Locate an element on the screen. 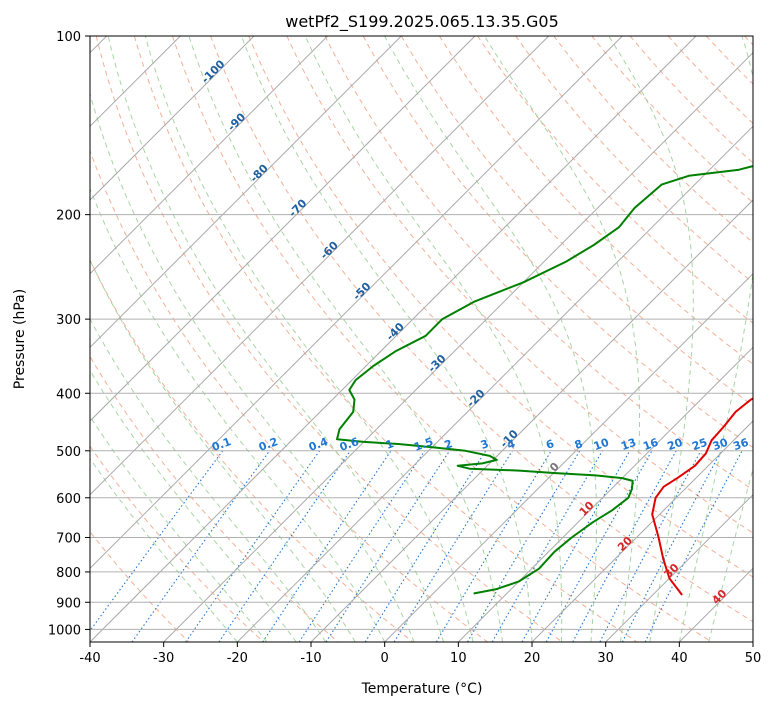  y-tick-label: 100 is located at coordinates (68, 37).